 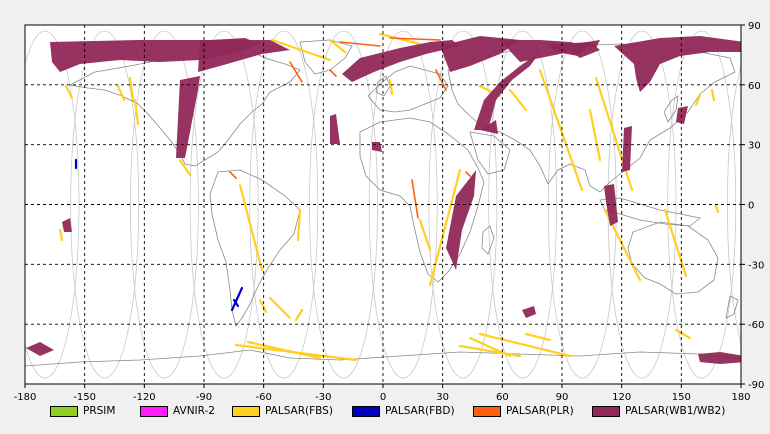 What do you see at coordinates (420, 411) in the screenshot?
I see `legend-label-palsar-fbd: PALSAR(FBD)` at bounding box center [420, 411].